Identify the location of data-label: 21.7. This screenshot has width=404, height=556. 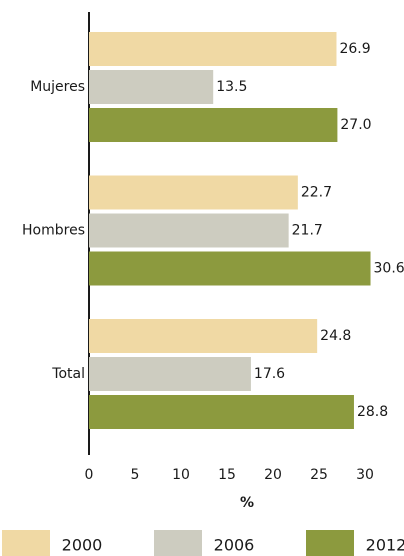
(307, 231).